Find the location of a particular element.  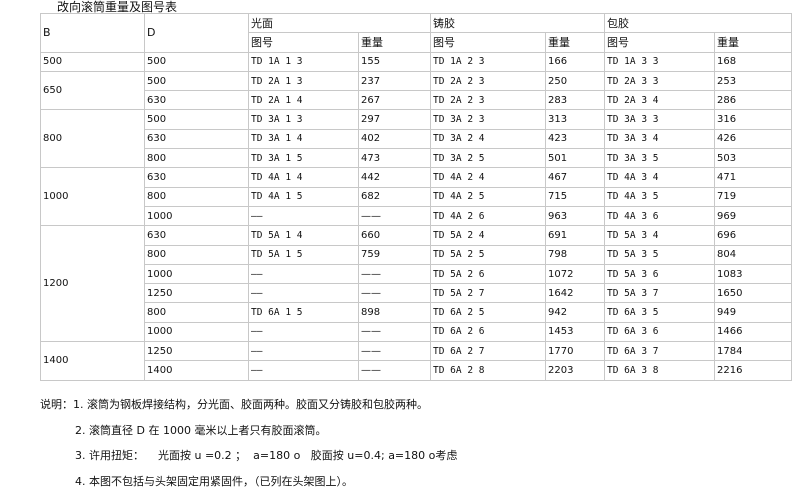

cell-wrapped-weight: 804 is located at coordinates (753, 254).